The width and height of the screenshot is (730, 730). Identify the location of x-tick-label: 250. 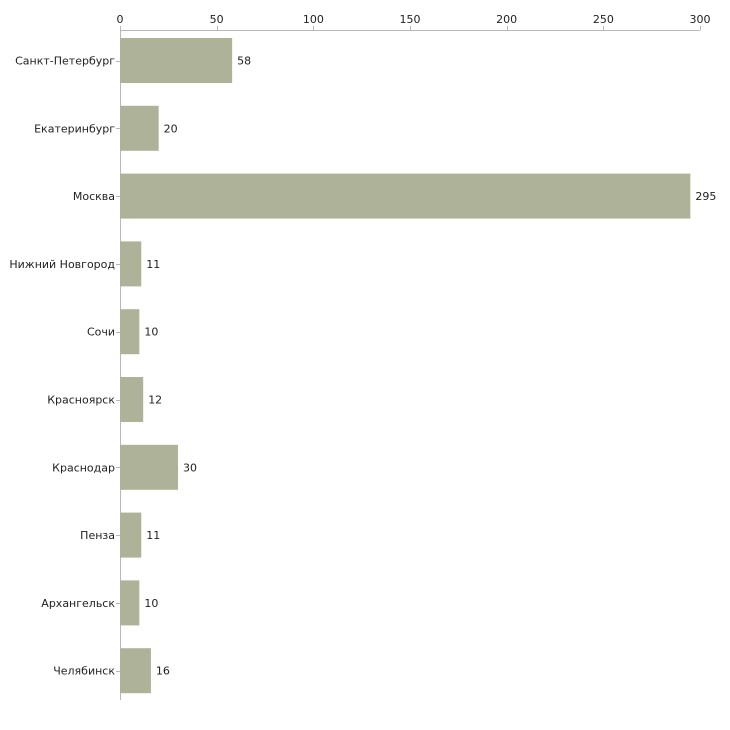
(603, 19).